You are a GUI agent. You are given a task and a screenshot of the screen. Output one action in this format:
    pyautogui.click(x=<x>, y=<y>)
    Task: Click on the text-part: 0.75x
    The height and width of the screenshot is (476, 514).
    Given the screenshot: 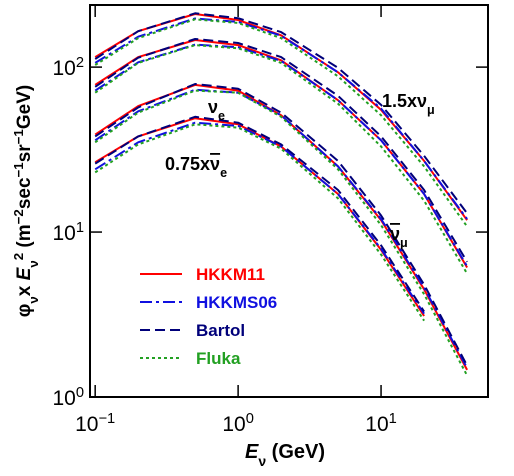 What is the action you would take?
    pyautogui.click(x=187, y=164)
    